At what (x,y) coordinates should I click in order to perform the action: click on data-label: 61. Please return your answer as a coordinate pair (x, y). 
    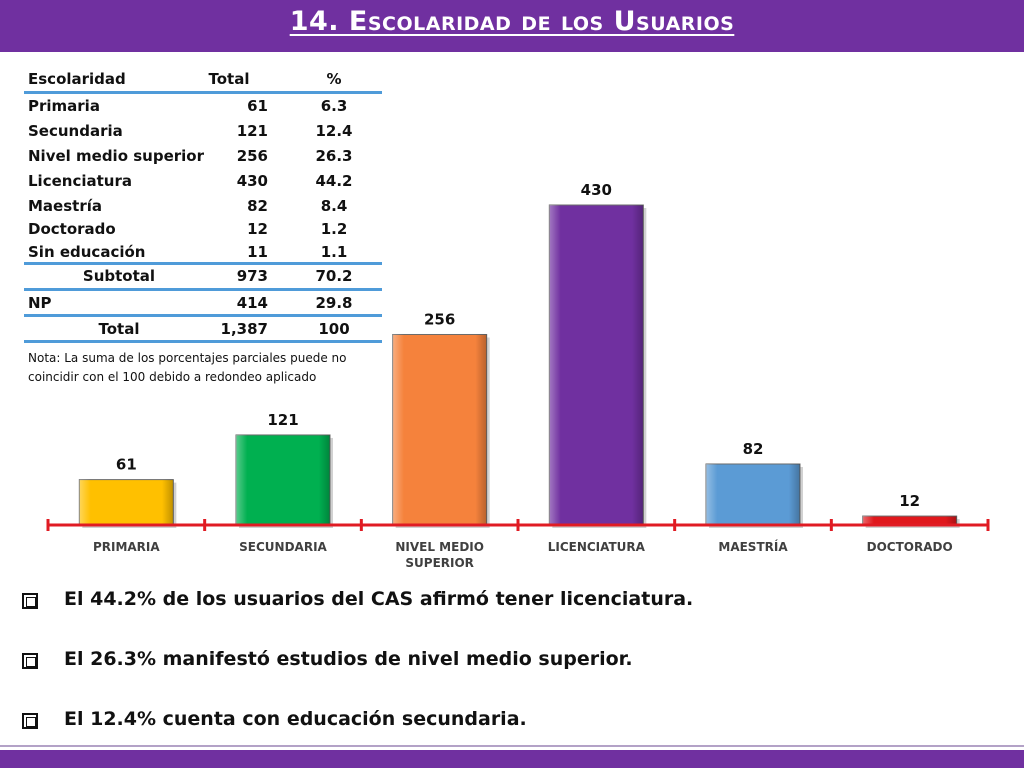
    Looking at the image, I should click on (126, 465).